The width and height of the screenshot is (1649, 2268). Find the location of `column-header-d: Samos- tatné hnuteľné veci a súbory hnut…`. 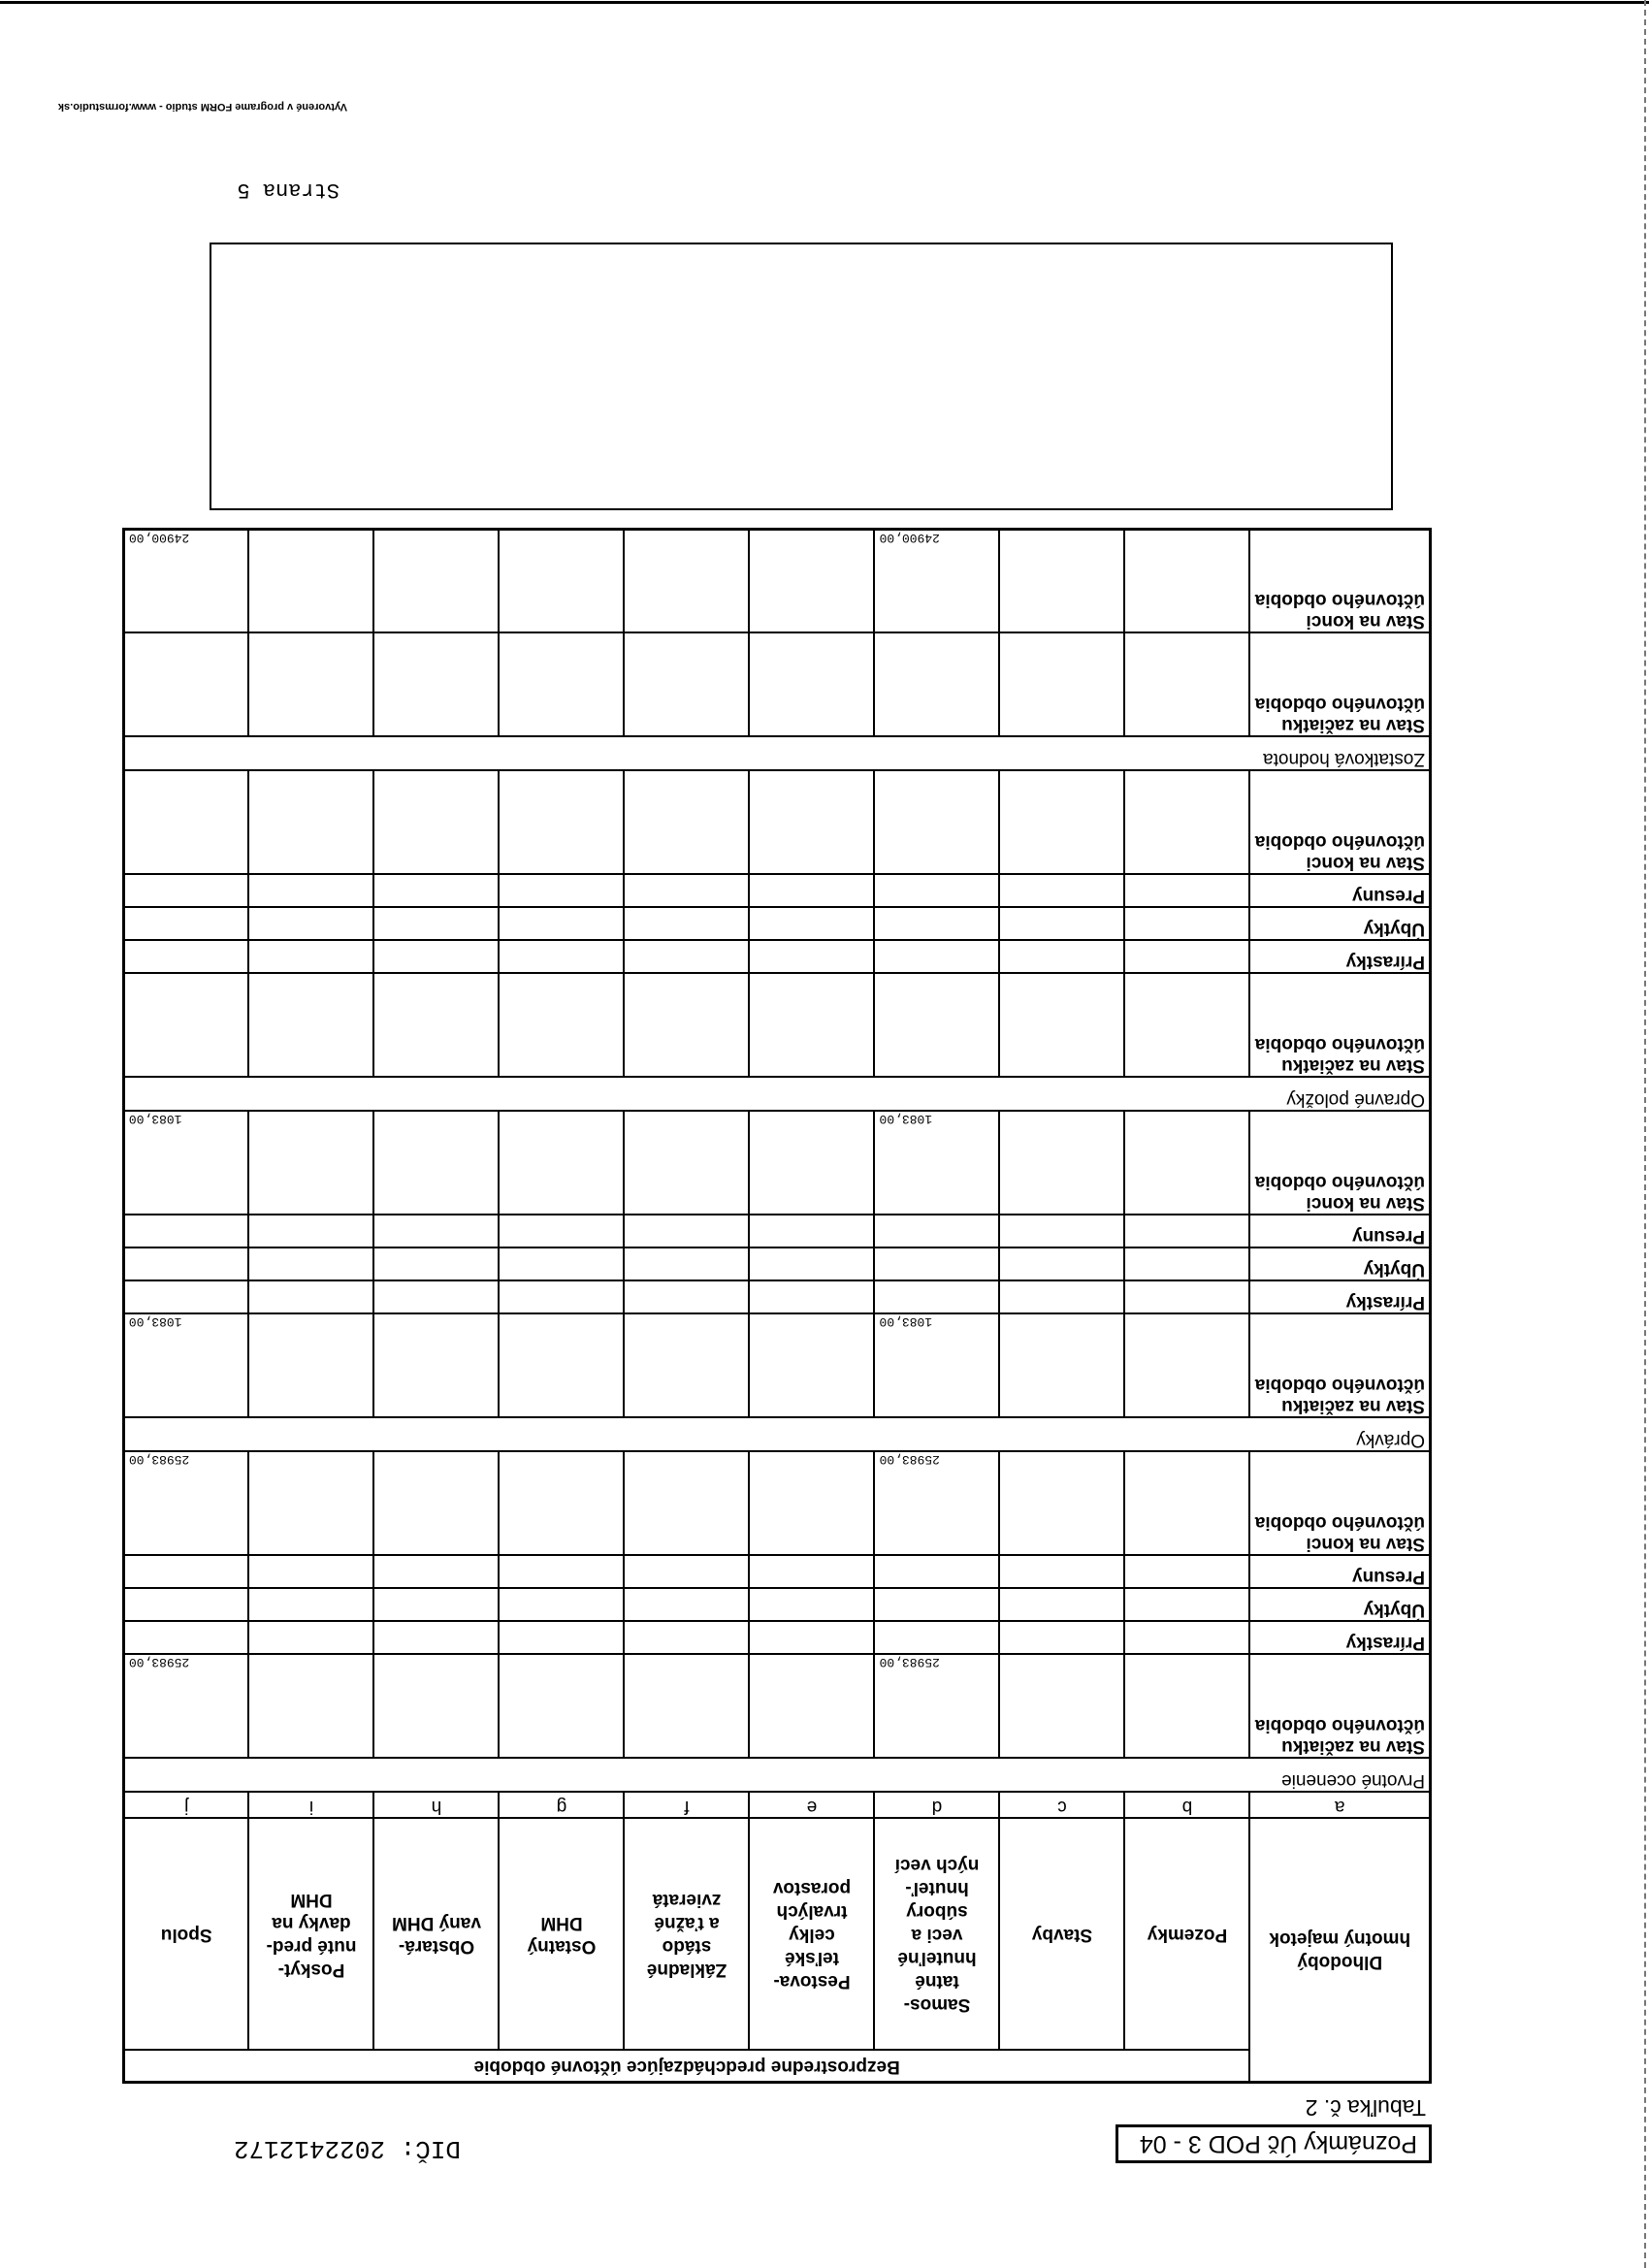

column-header-d: Samos- tatné hnuteľné veci a súbory hnut… is located at coordinates (937, 1934).